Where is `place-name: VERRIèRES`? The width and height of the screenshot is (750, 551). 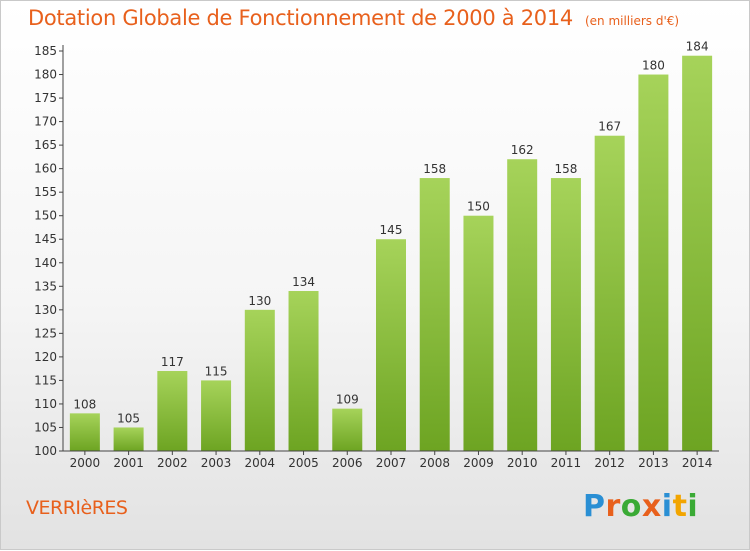
place-name: VERRIèRES is located at coordinates (77, 508).